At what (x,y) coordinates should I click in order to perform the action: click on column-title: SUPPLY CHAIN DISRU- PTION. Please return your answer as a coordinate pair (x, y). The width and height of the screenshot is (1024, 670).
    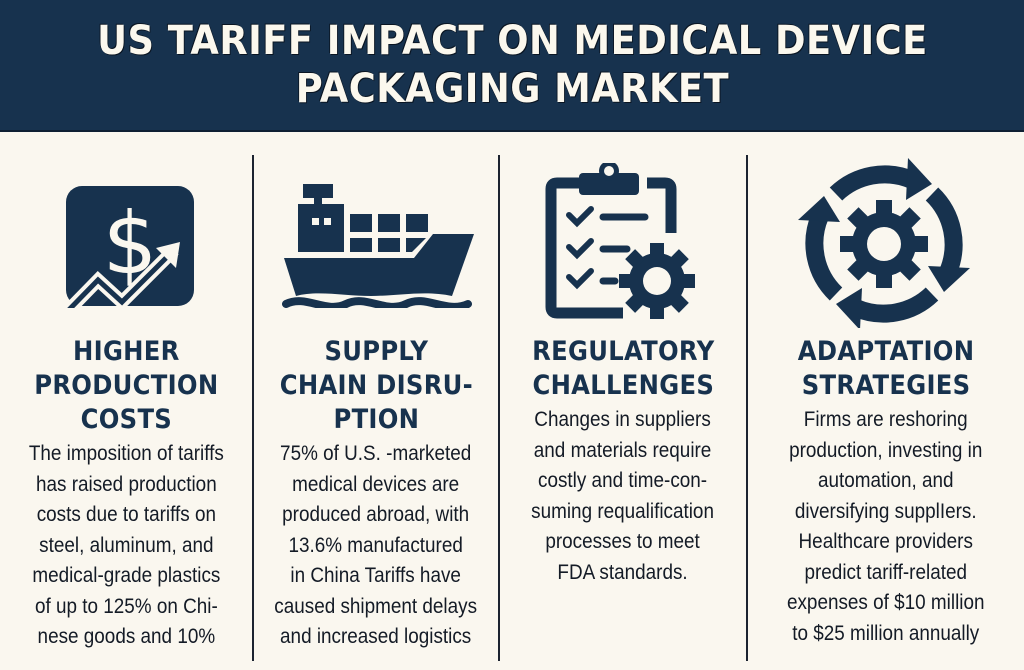
    Looking at the image, I should click on (376, 385).